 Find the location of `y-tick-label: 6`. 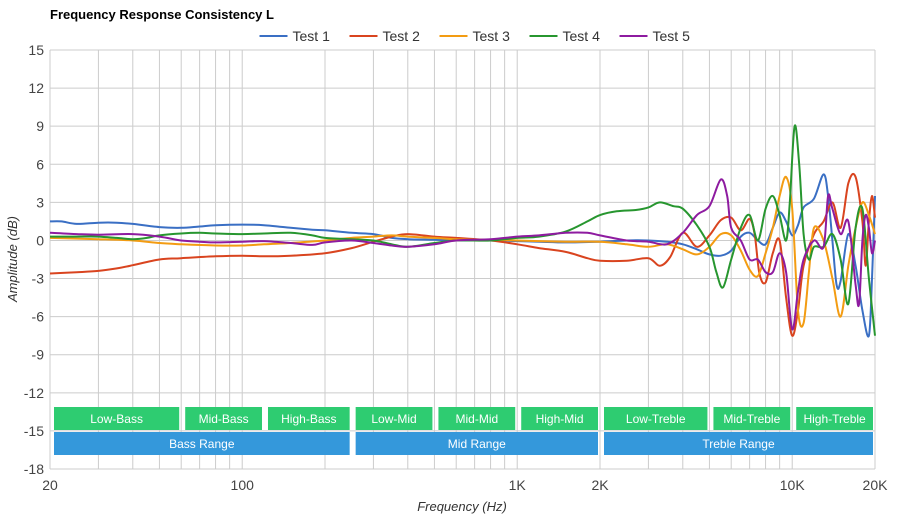

y-tick-label: 6 is located at coordinates (40, 164).